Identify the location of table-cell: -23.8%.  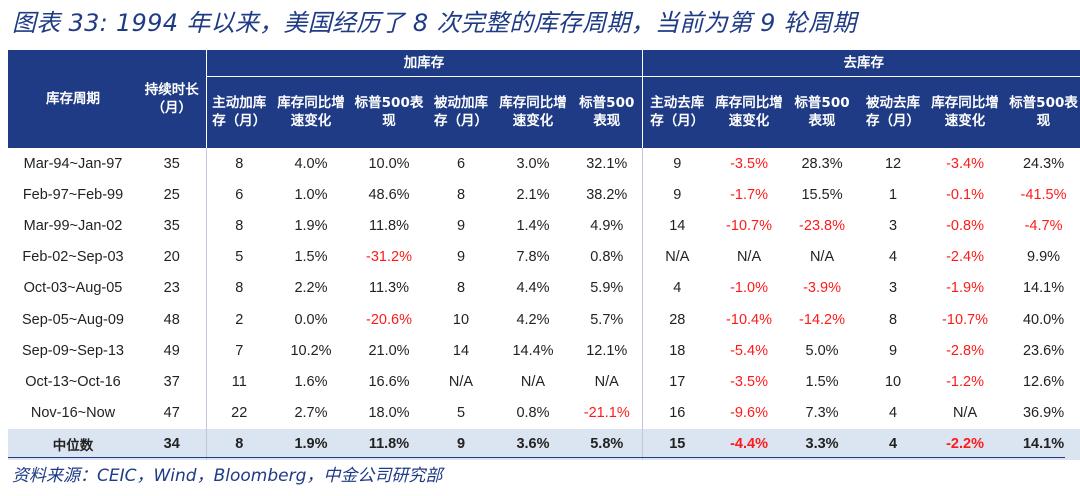
(822, 225).